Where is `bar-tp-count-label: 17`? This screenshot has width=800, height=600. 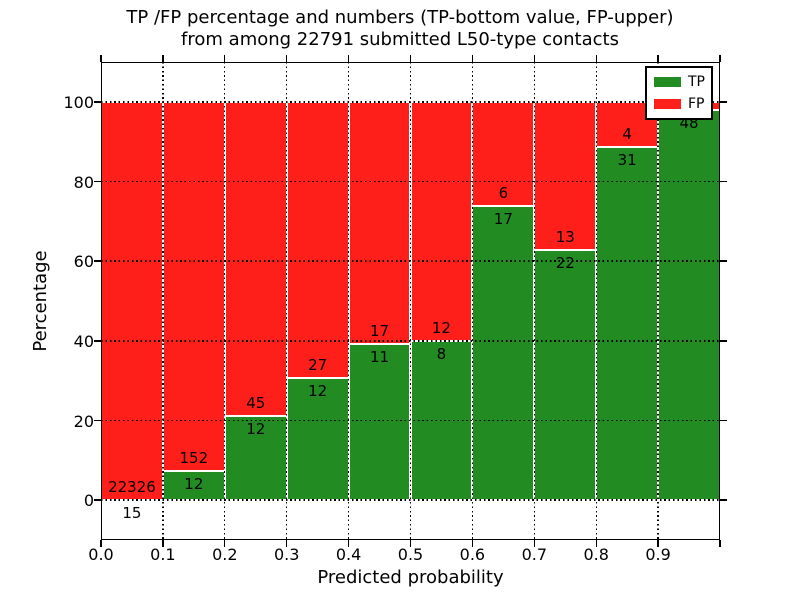
bar-tp-count-label: 17 is located at coordinates (503, 218).